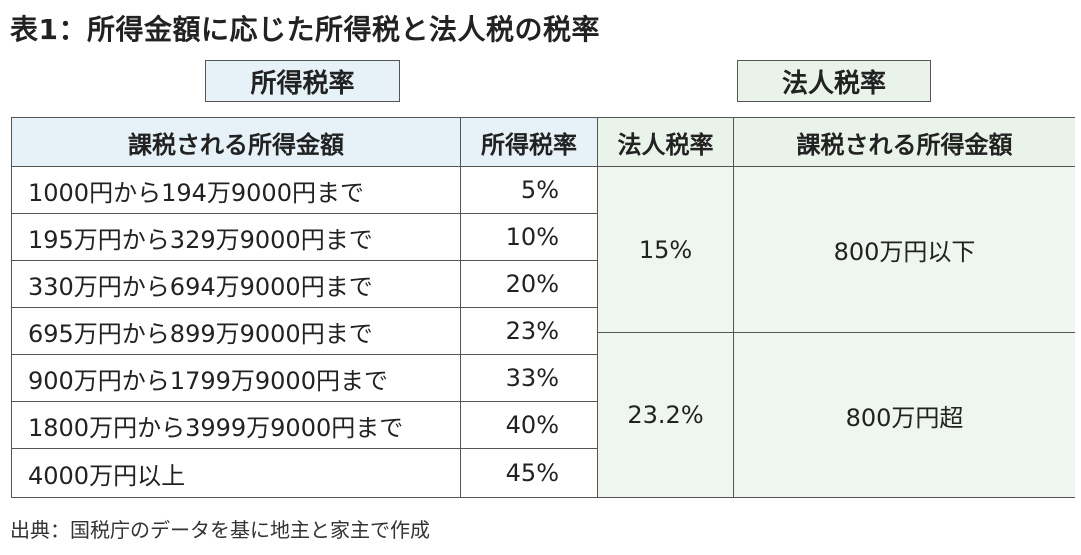 The height and width of the screenshot is (555, 1081). I want to click on header-income-amount: 課税される所得金額, so click(236, 142).